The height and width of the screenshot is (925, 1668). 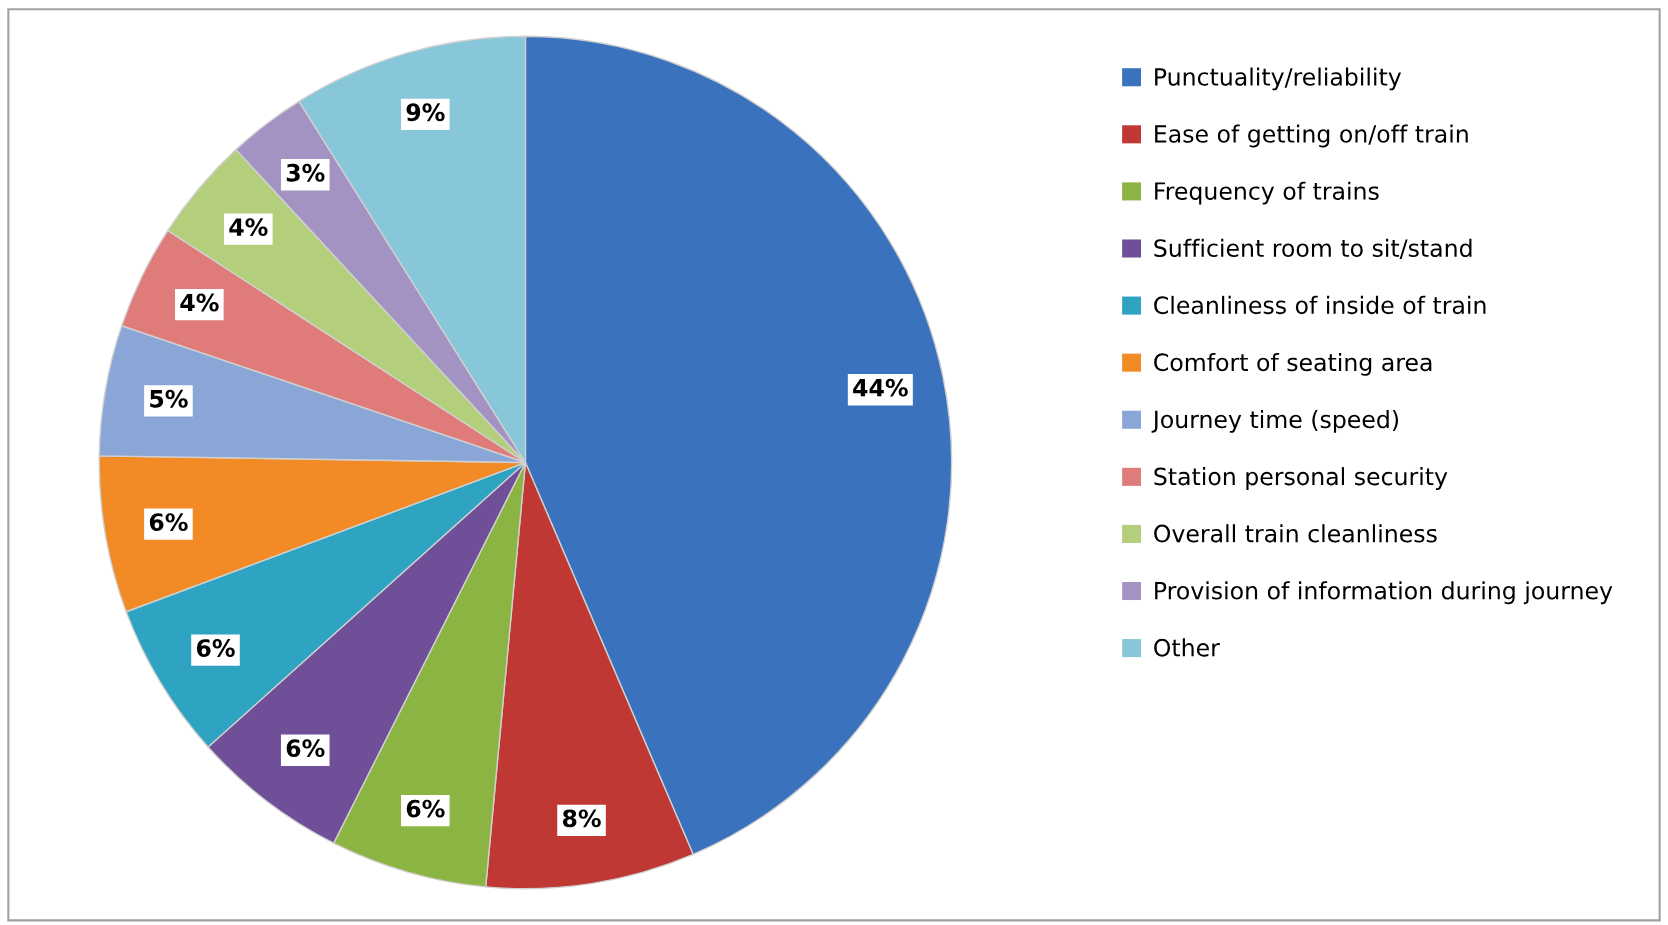 I want to click on data-label: 44%, so click(x=880, y=387).